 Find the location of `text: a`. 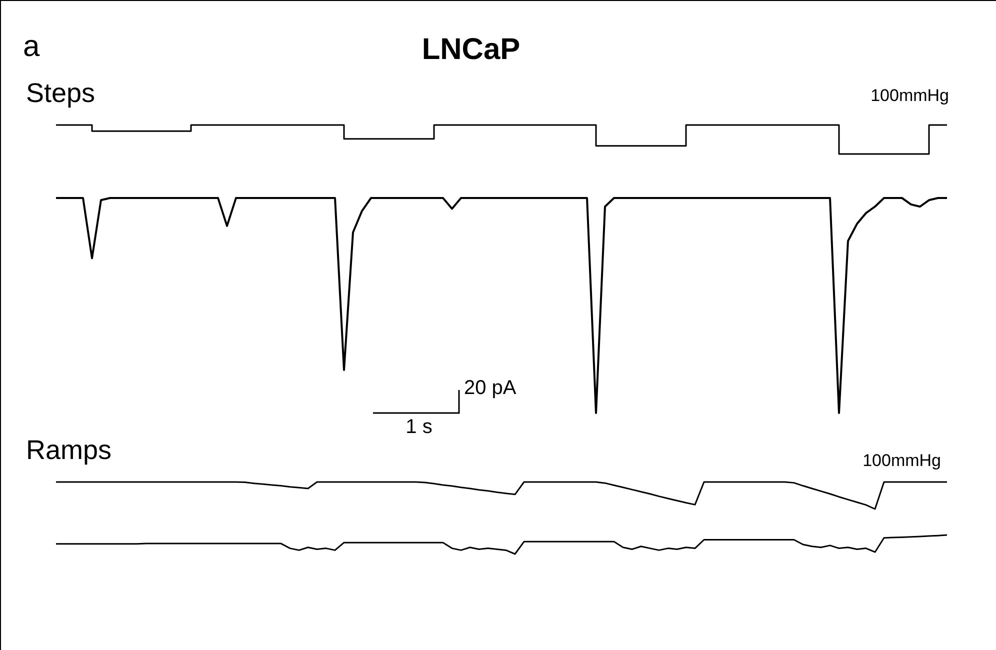

text: a is located at coordinates (31, 46).